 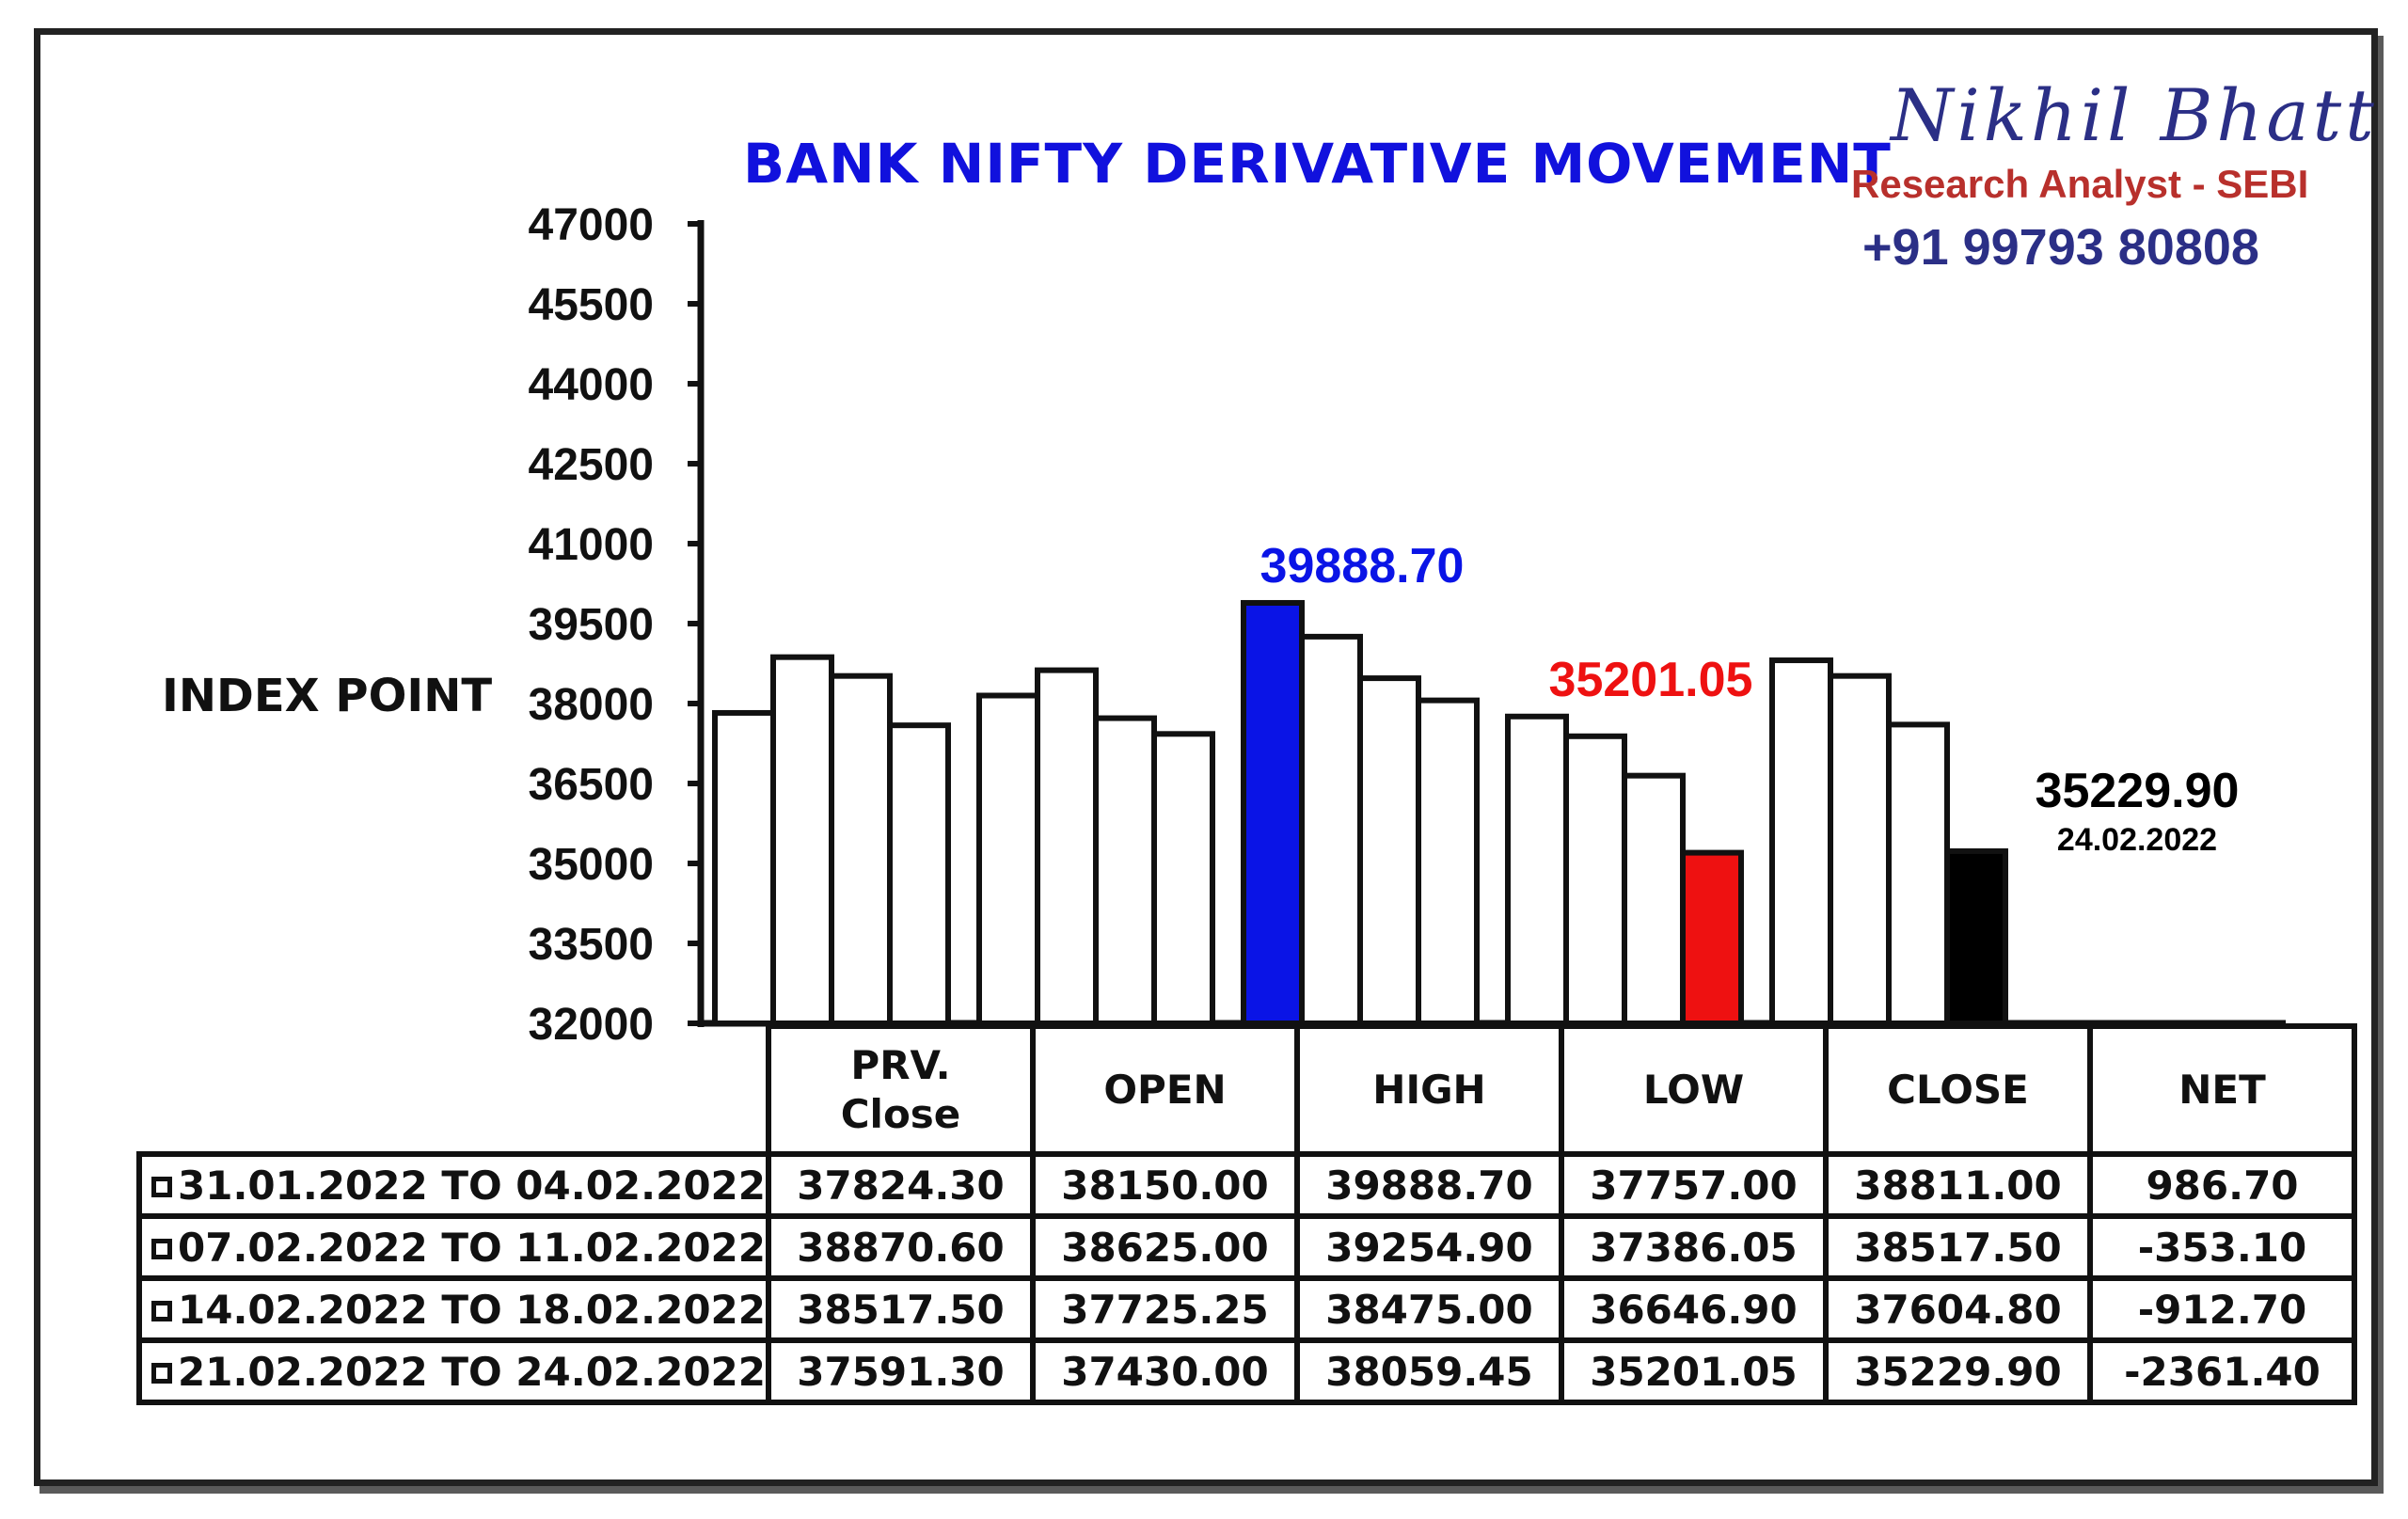 I want to click on brand-role: Research Analyst - SEBI, so click(x=2080, y=184).